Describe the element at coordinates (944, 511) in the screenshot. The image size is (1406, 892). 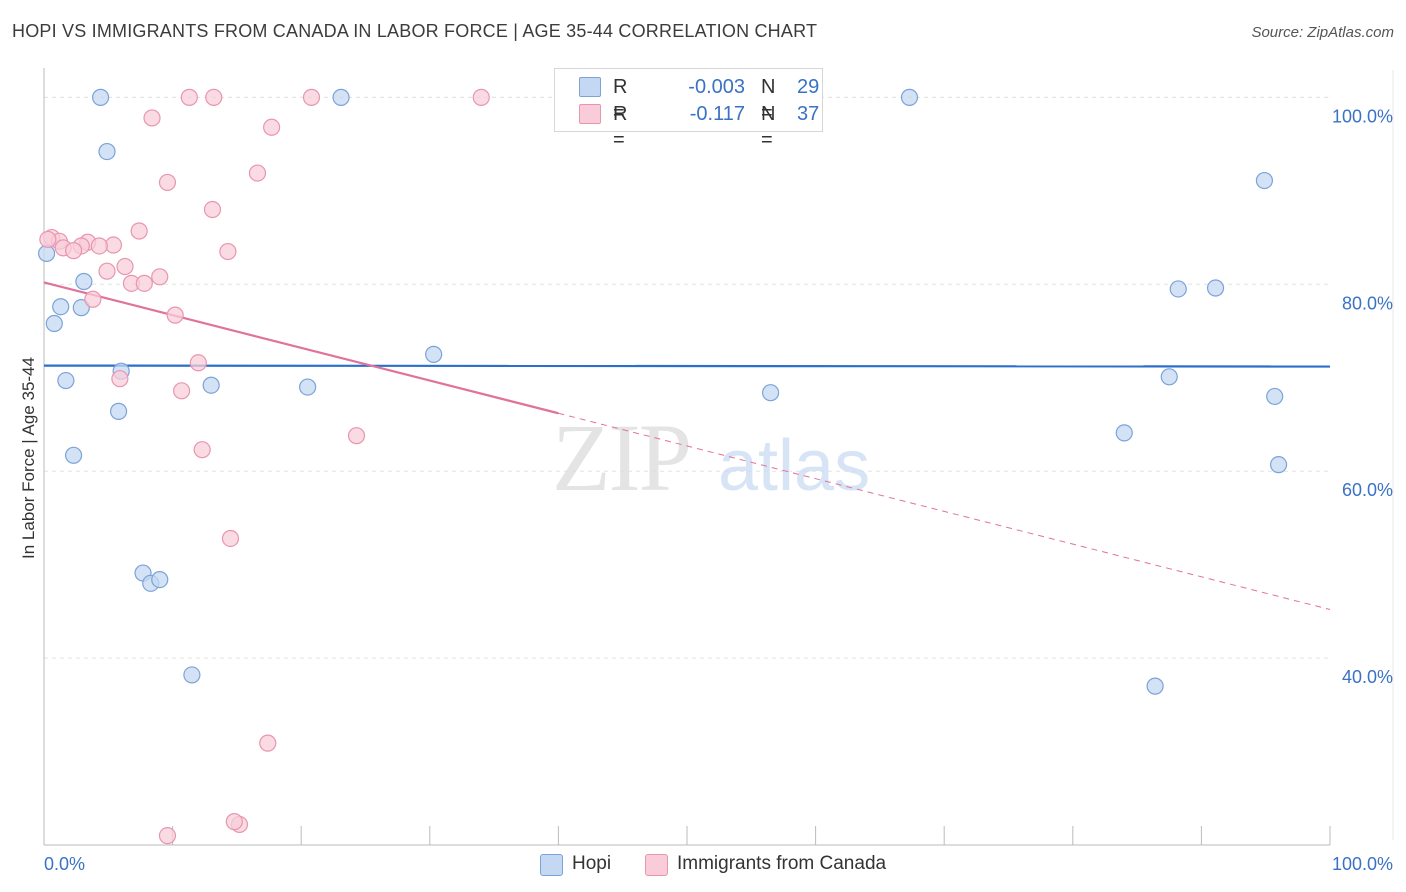
I see `canada-trend-line-extrapolated` at that location.